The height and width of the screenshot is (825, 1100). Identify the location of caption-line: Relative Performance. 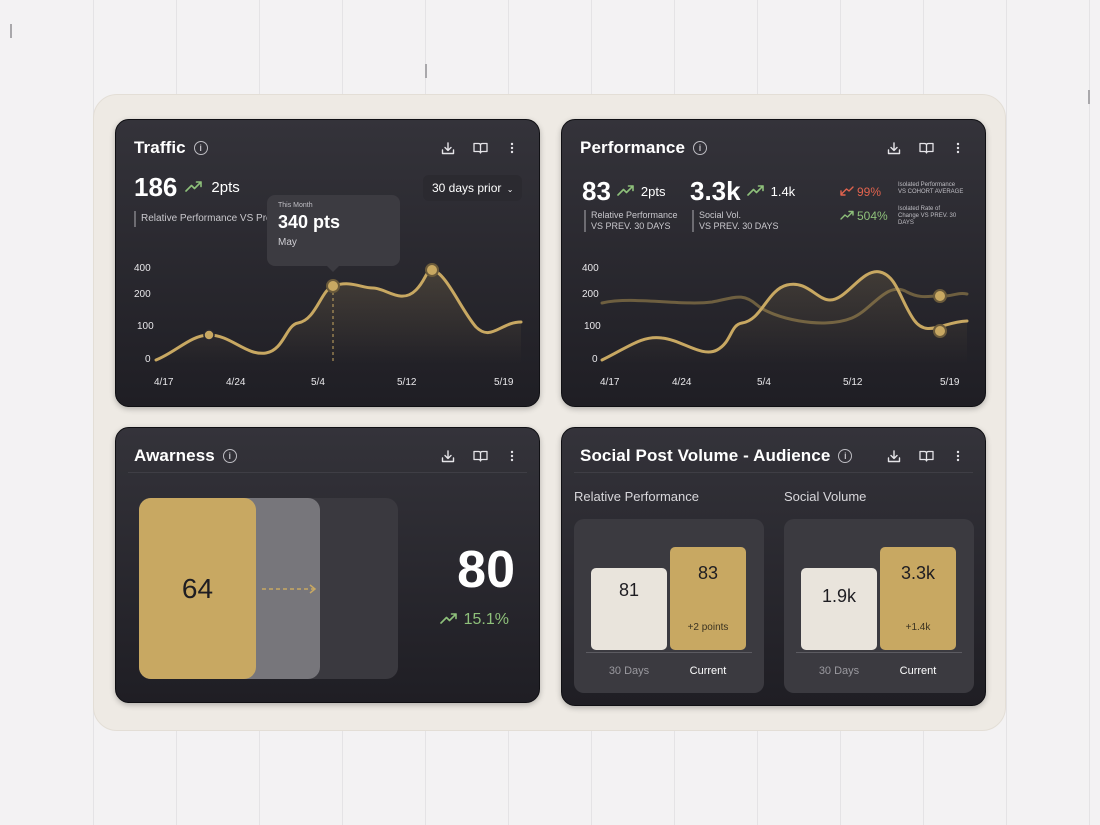
(634, 215).